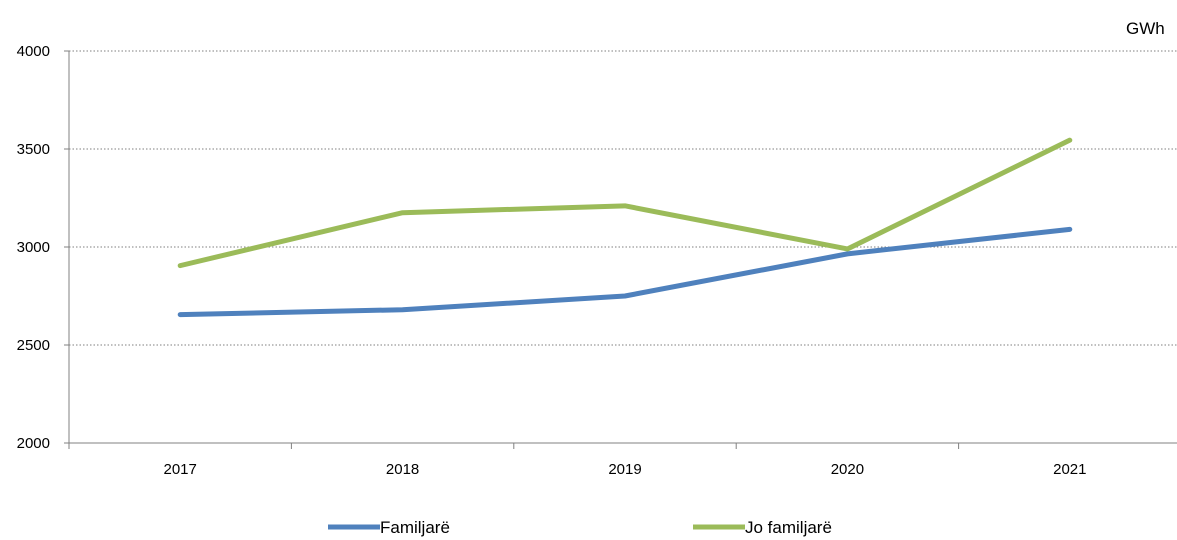 The width and height of the screenshot is (1177, 540). I want to click on x-tick-label: 2020, so click(847, 469).